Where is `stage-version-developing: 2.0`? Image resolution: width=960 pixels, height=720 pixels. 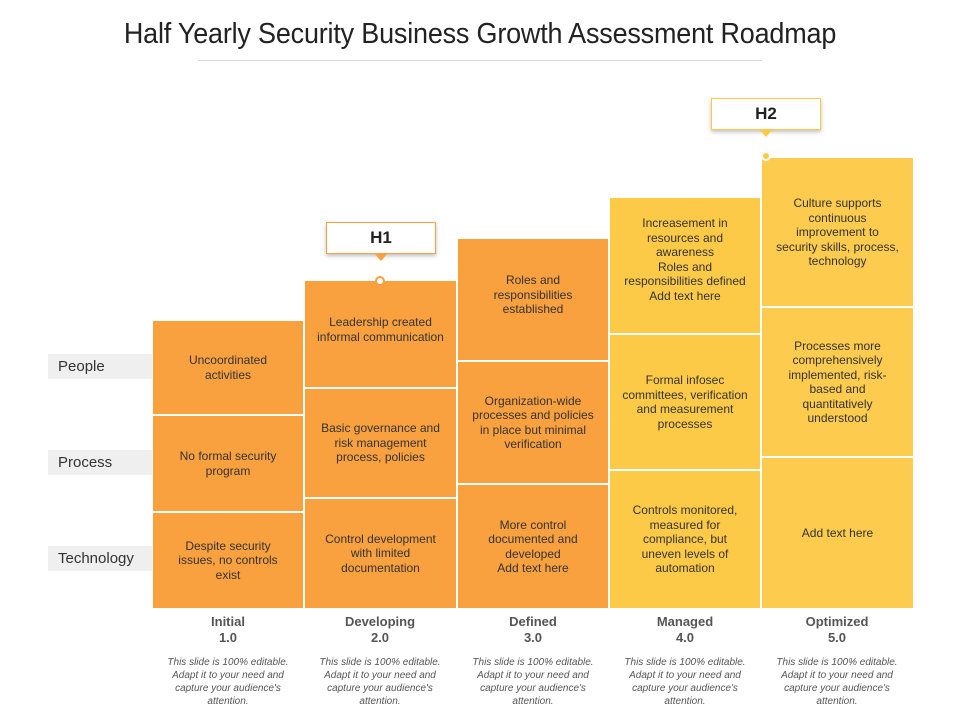
stage-version-developing: 2.0 is located at coordinates (380, 637).